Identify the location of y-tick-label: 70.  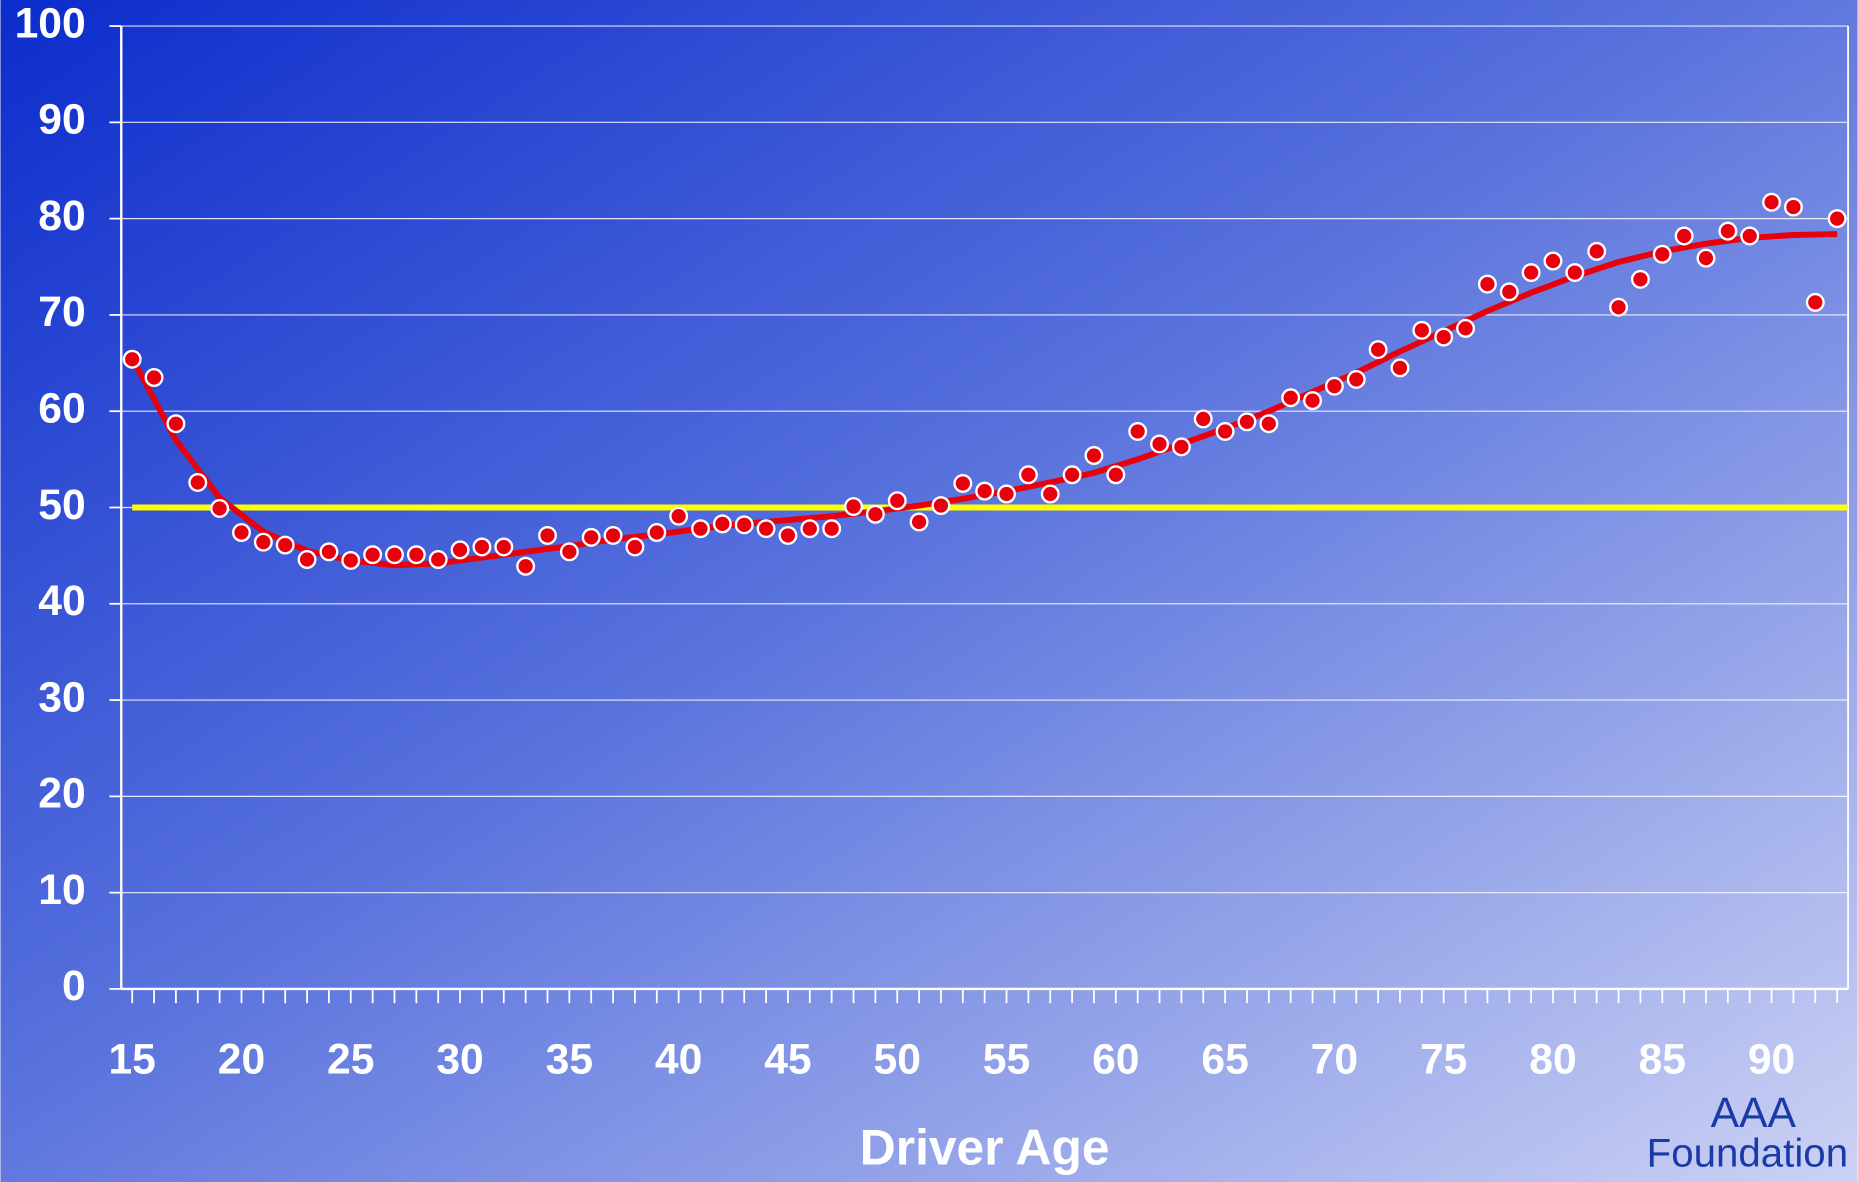
(61, 312).